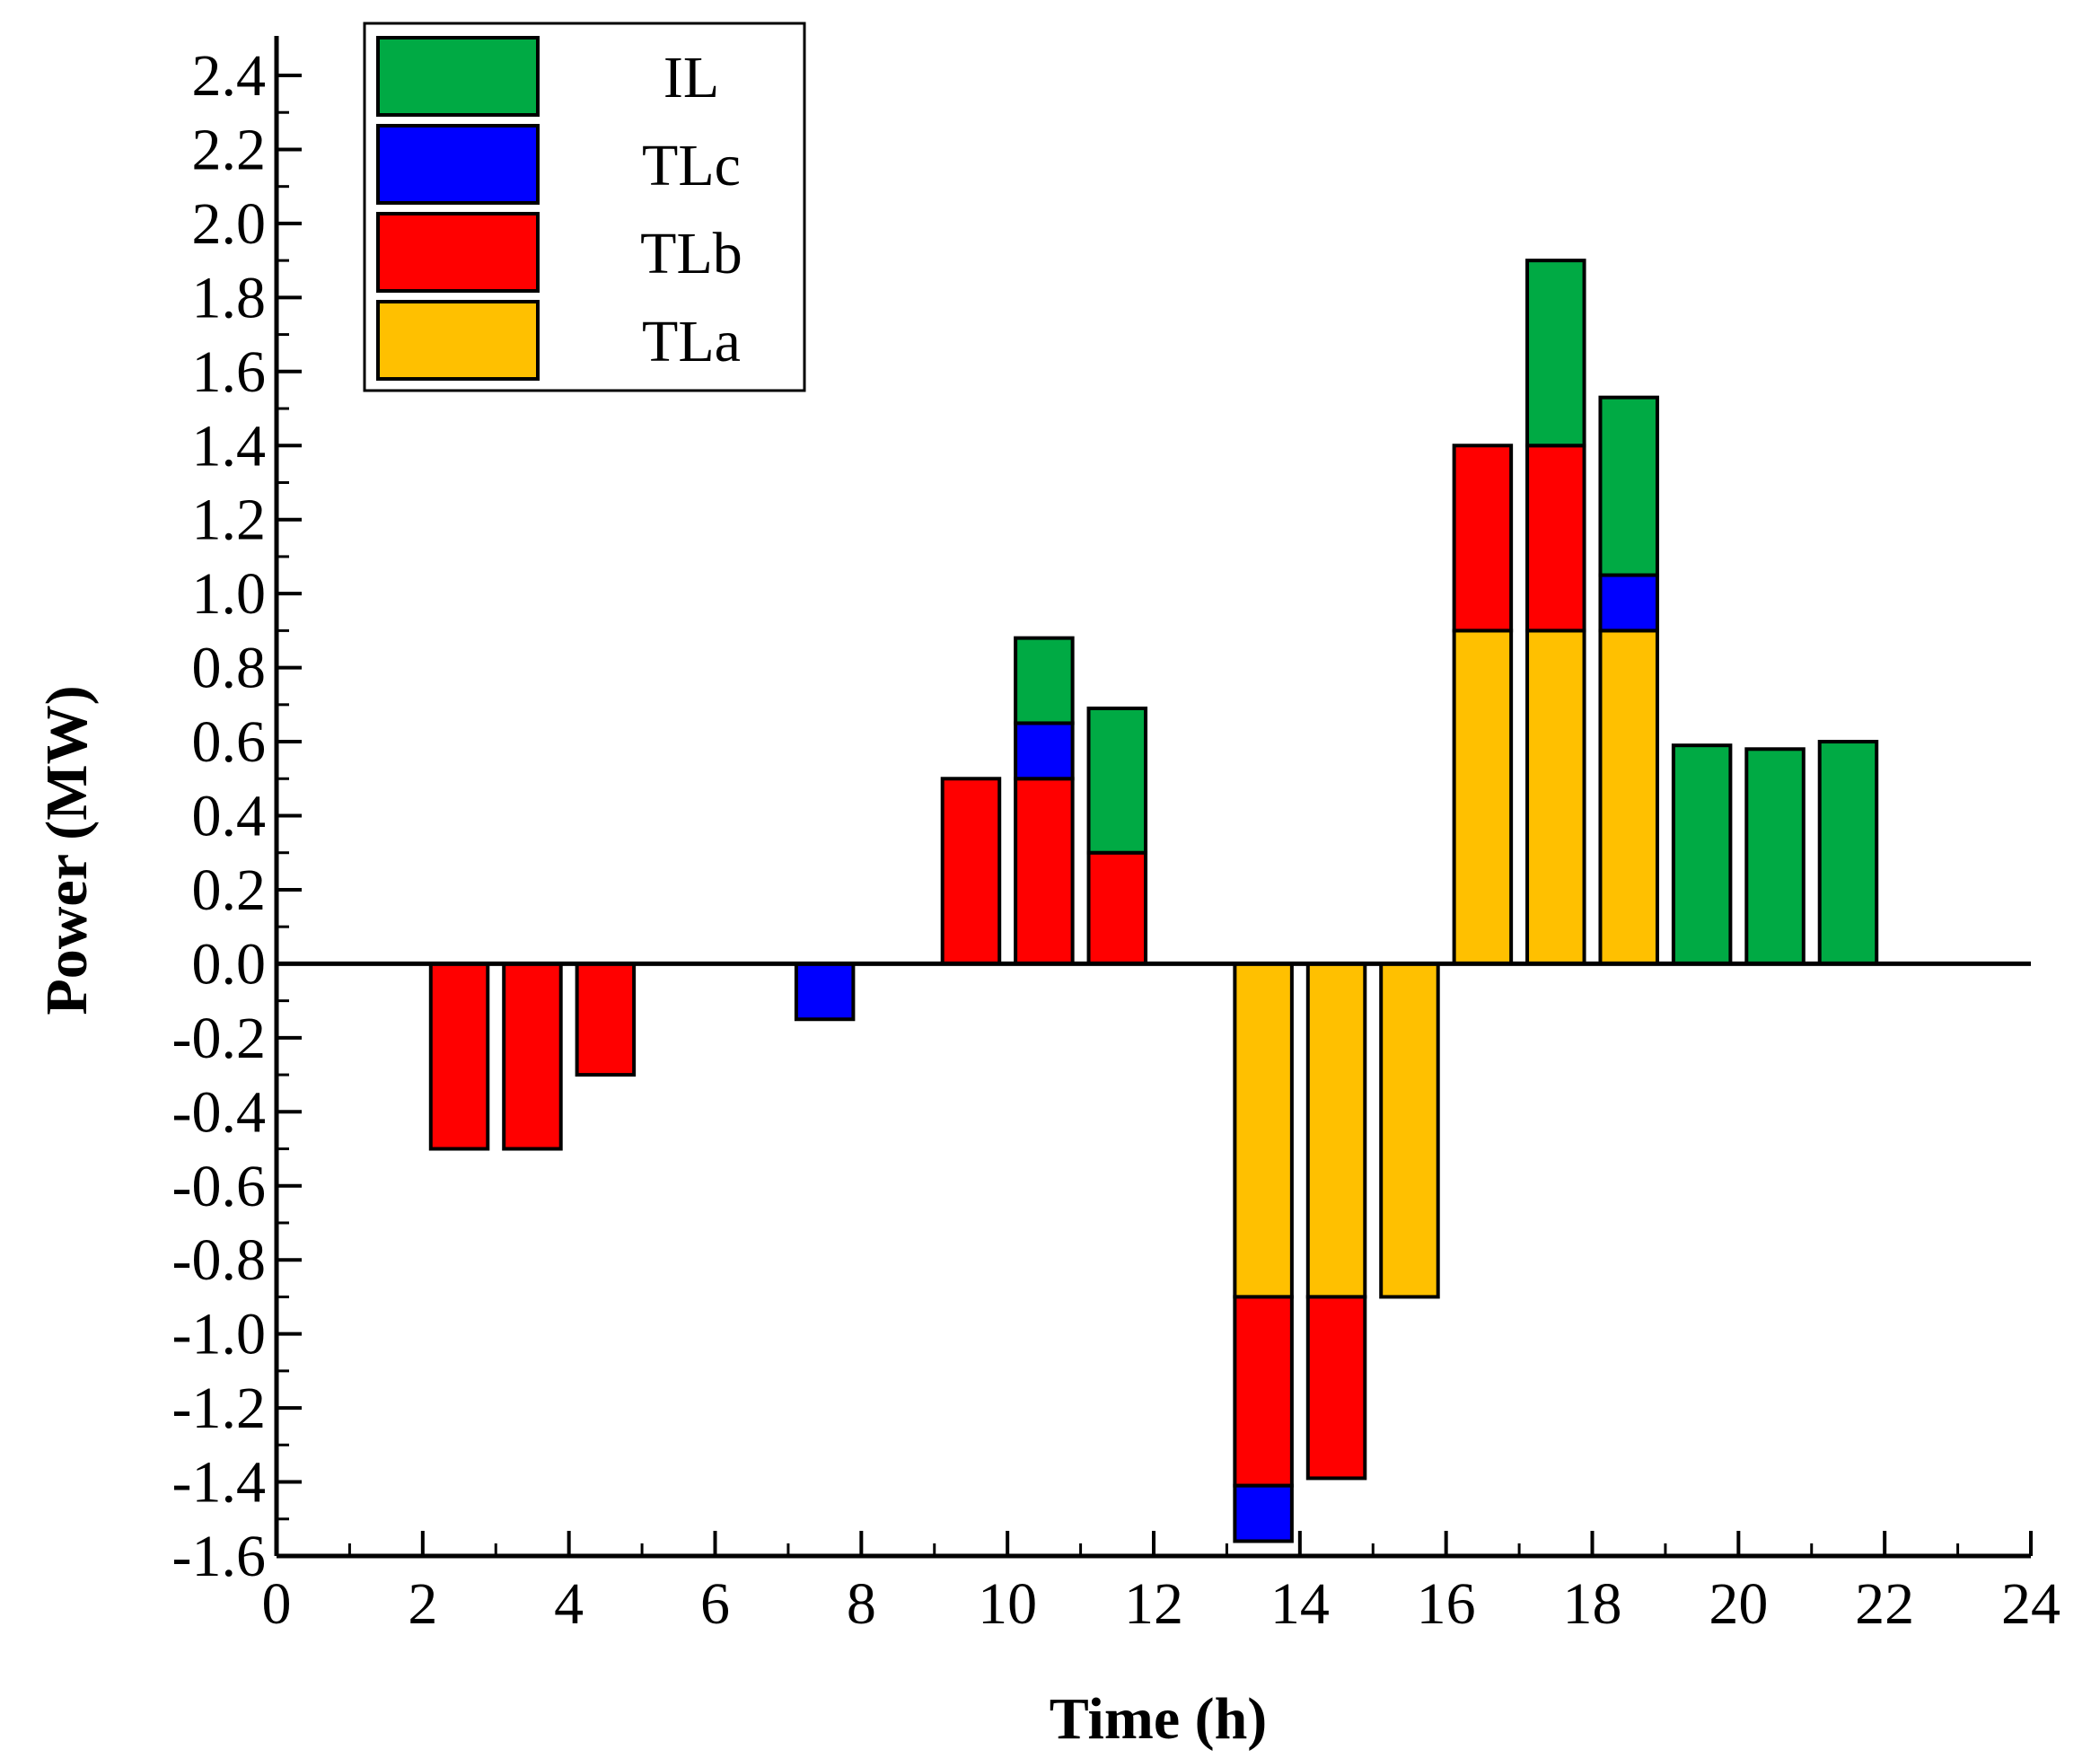  What do you see at coordinates (606, 1020) in the screenshot?
I see `bar-TLb-t4.5` at bounding box center [606, 1020].